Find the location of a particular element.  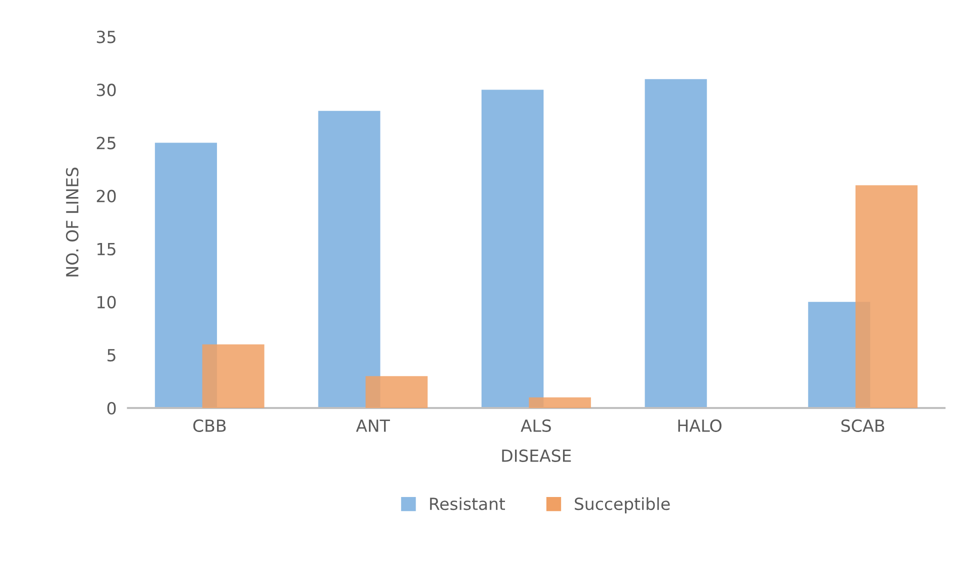

y-tick-label: 10 is located at coordinates (106, 302).